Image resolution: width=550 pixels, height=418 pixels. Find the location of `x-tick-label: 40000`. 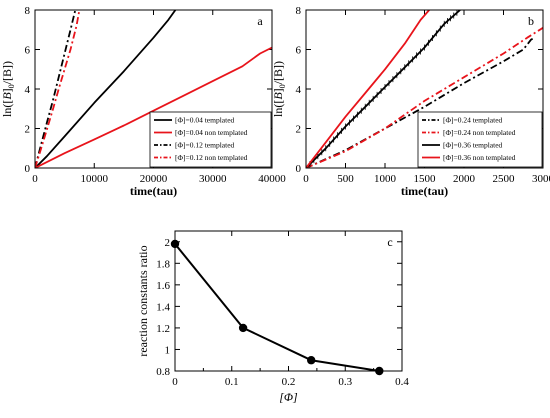

x-tick-label: 40000 is located at coordinates (272, 179).